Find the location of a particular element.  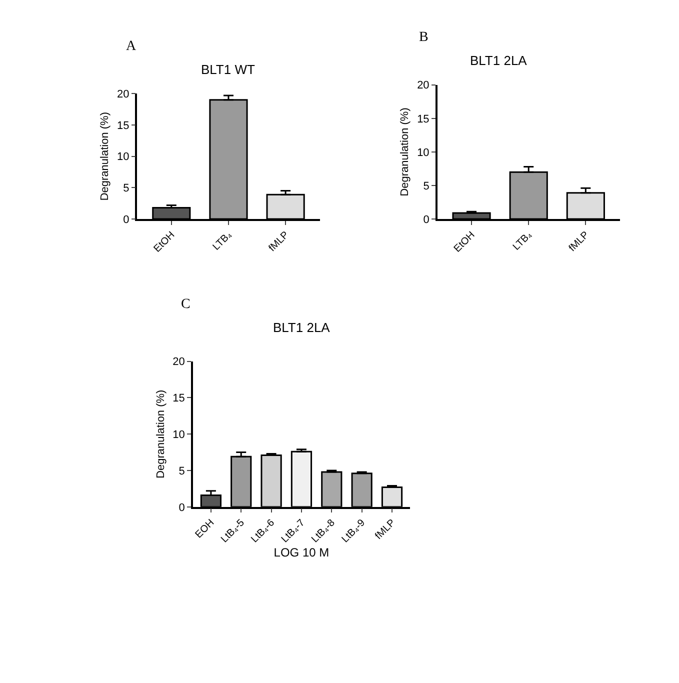

x-axis-title: LOG 10 M is located at coordinates (302, 553).